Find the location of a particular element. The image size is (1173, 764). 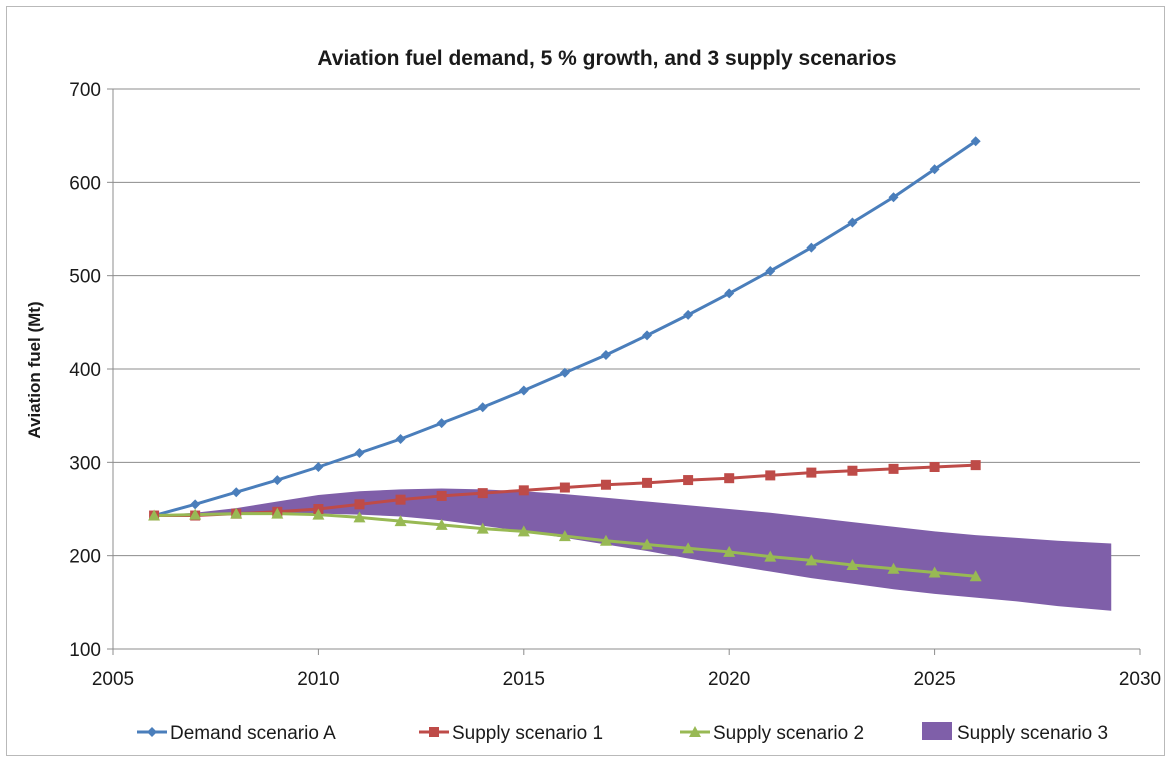

supply-scenario-3-band is located at coordinates (633, 549).